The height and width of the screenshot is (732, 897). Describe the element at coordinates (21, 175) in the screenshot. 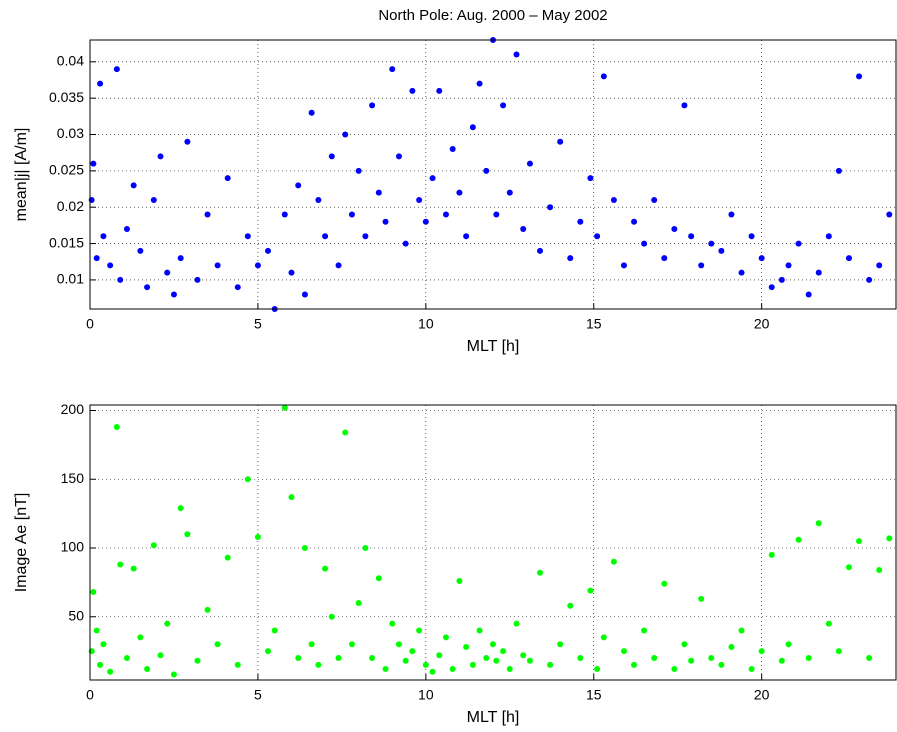

I see `y-axis-label: mean|j| [A/m]` at that location.